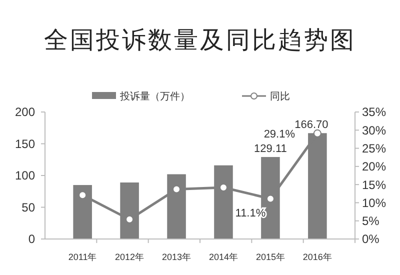 The height and width of the screenshot is (275, 400). I want to click on y2-tick-label: 5%, so click(371, 221).